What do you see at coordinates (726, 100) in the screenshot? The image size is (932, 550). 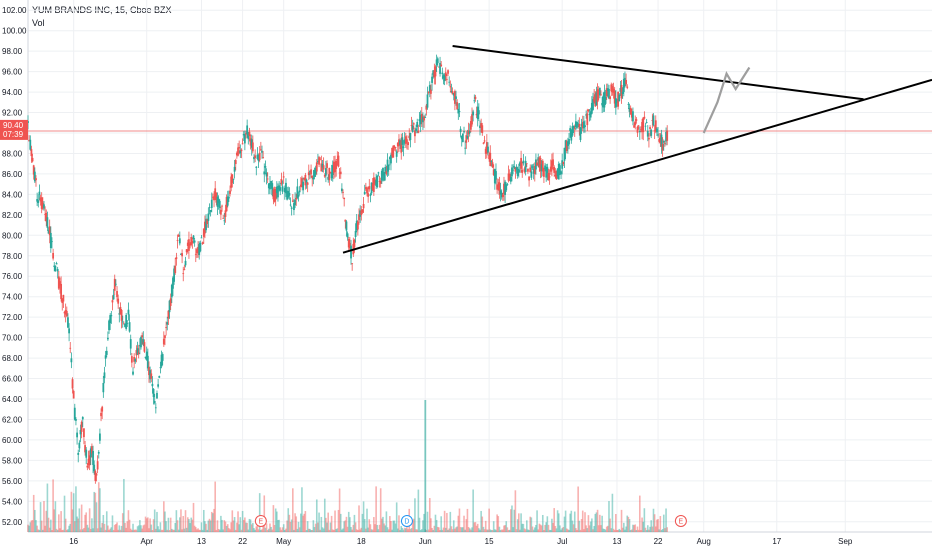 I see `projected-path` at bounding box center [726, 100].